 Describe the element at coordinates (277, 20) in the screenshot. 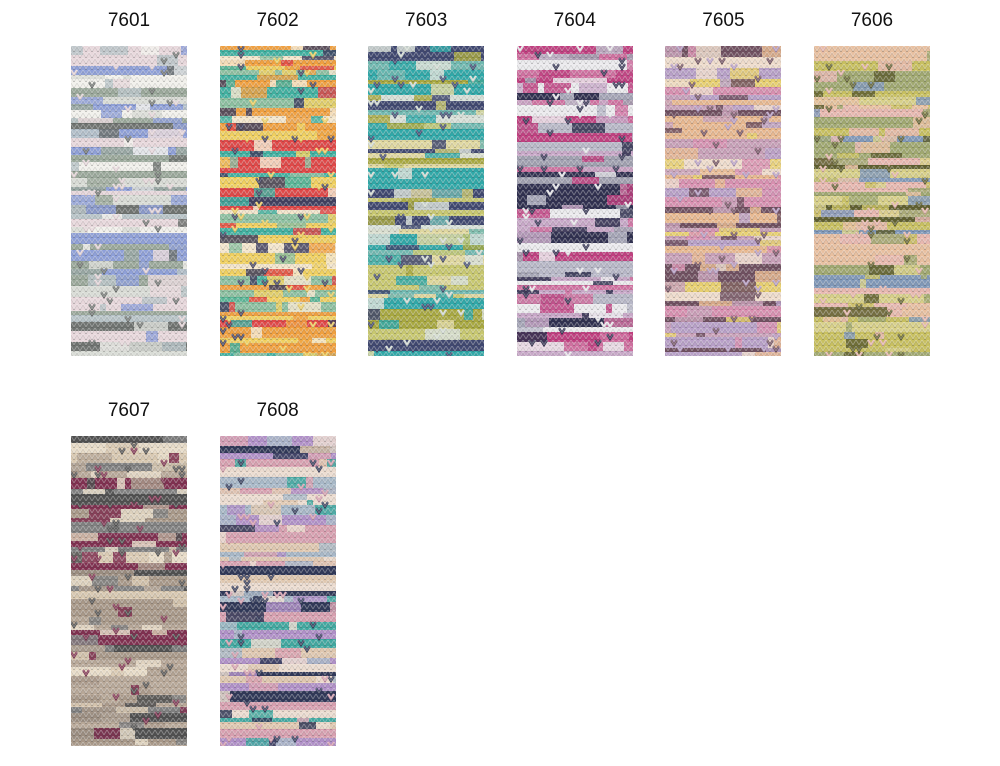

I see `swatch-label: 7602` at that location.